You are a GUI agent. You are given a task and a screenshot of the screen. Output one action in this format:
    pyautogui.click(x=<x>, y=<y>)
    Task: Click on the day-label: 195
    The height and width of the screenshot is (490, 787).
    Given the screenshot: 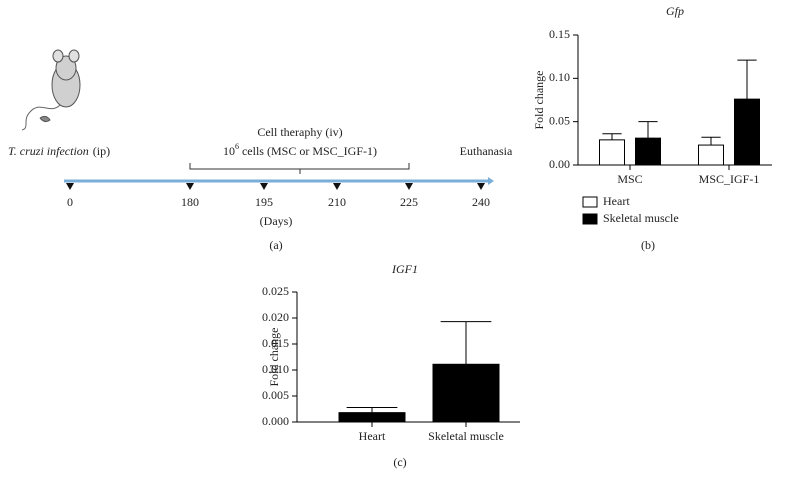 What is the action you would take?
    pyautogui.click(x=264, y=202)
    